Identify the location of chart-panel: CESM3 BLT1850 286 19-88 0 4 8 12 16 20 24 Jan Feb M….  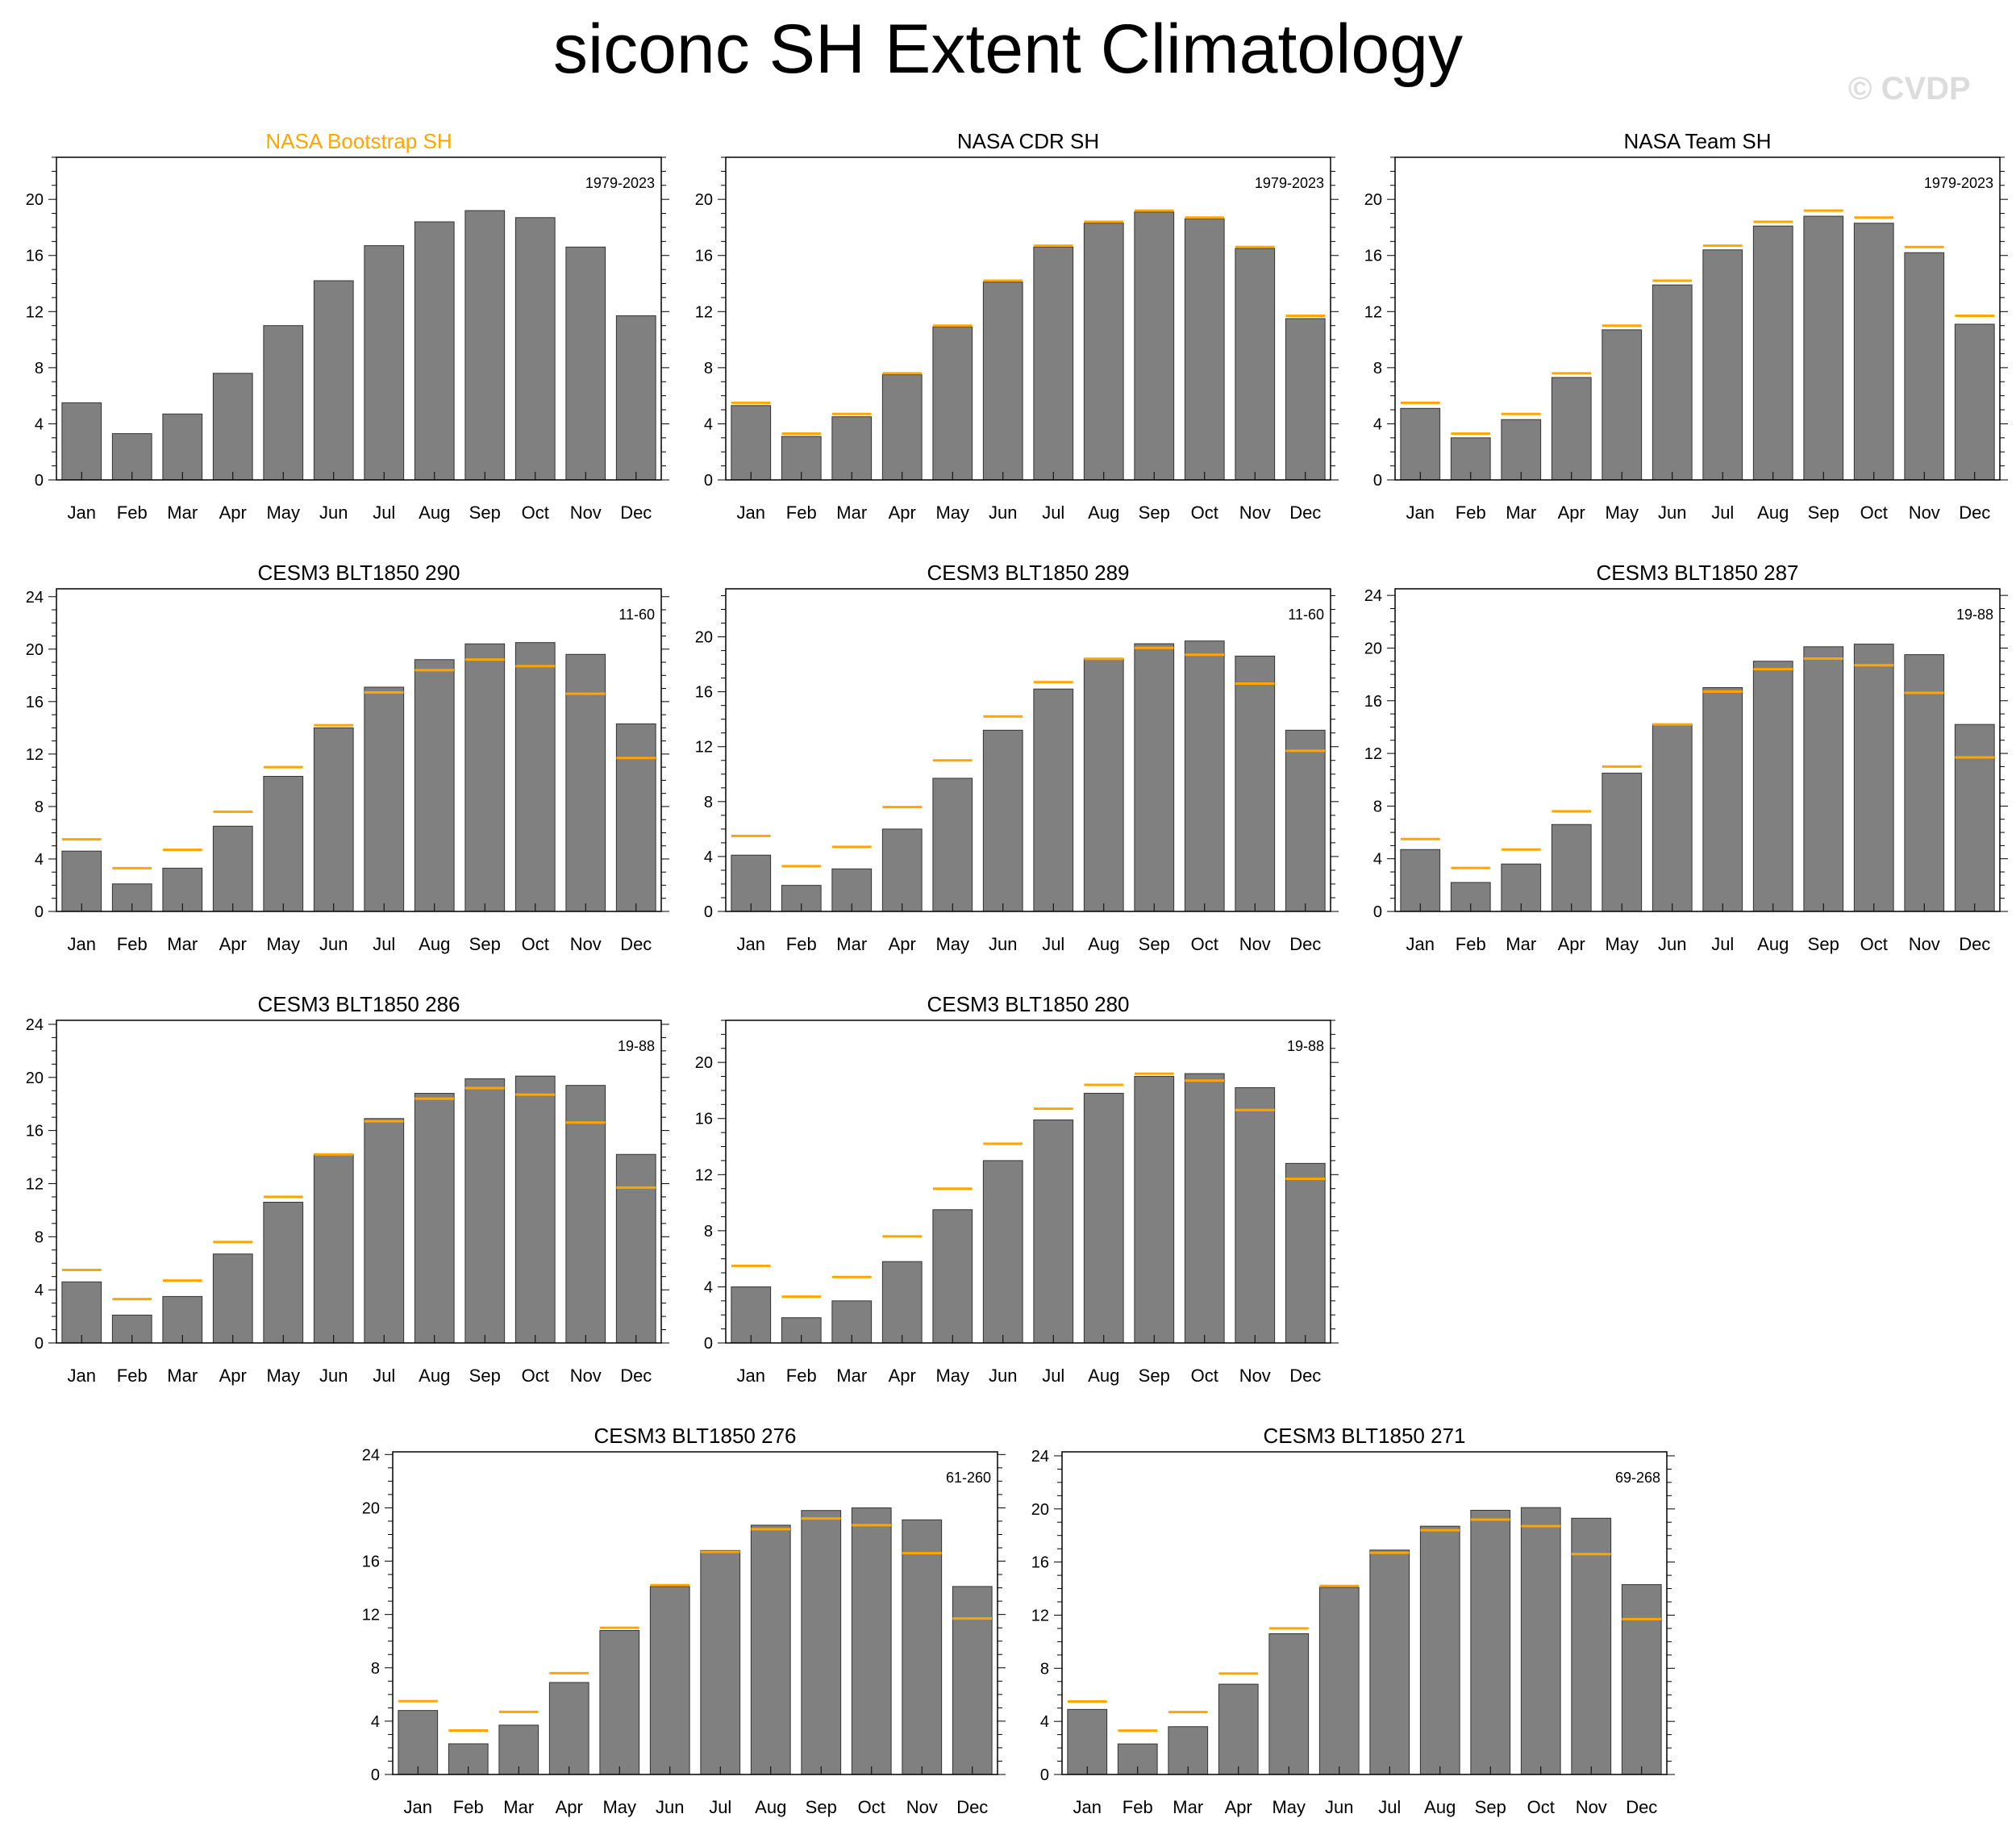
(347, 1189).